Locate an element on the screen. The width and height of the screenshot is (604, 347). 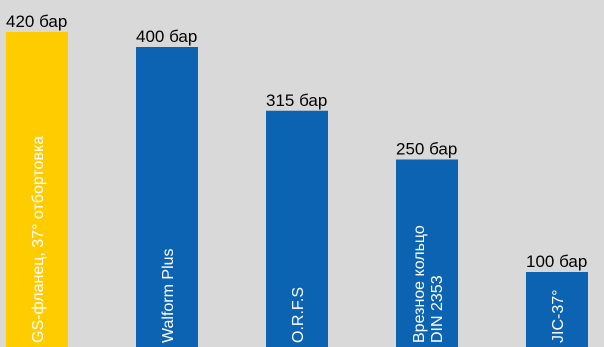
category-label-3: O.R.F.S is located at coordinates (298, 315).